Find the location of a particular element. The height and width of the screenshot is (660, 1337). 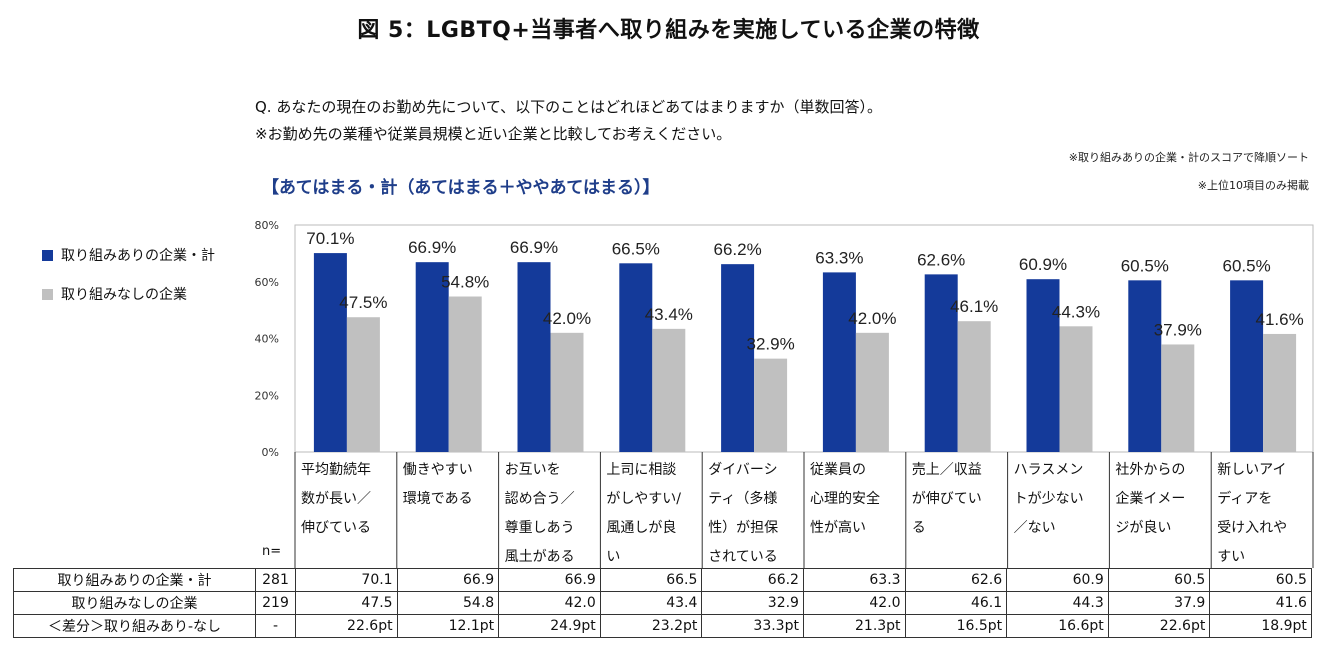

sort-note: ※取り組みありの企業・計のスコアで降順ソート is located at coordinates (1188, 157).